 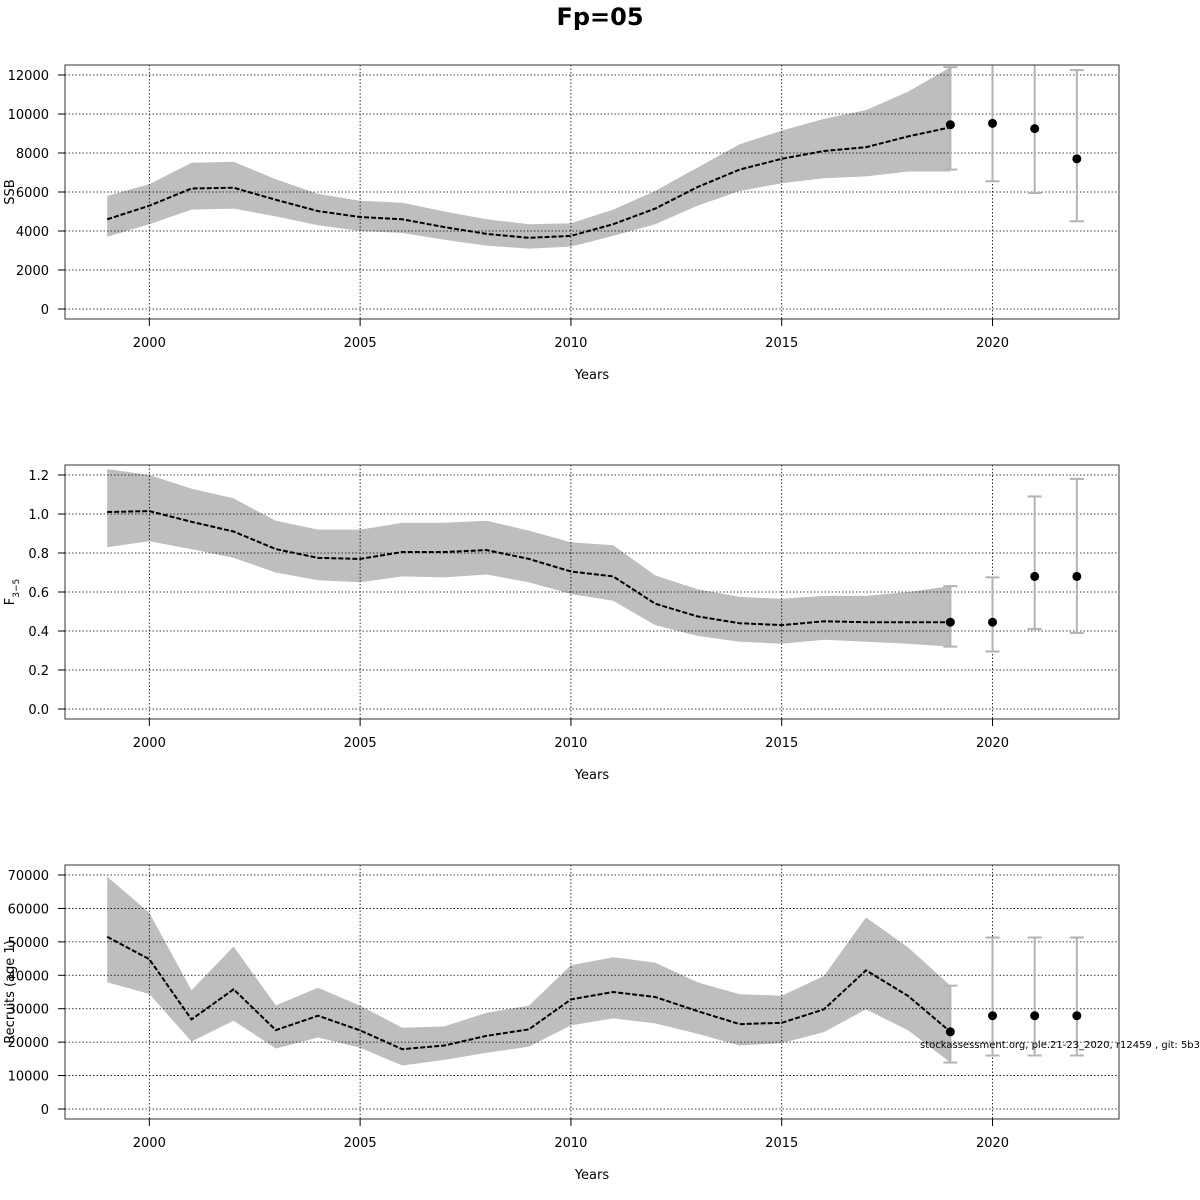 What do you see at coordinates (28, 943) in the screenshot?
I see `y-tick-label: 50000` at bounding box center [28, 943].